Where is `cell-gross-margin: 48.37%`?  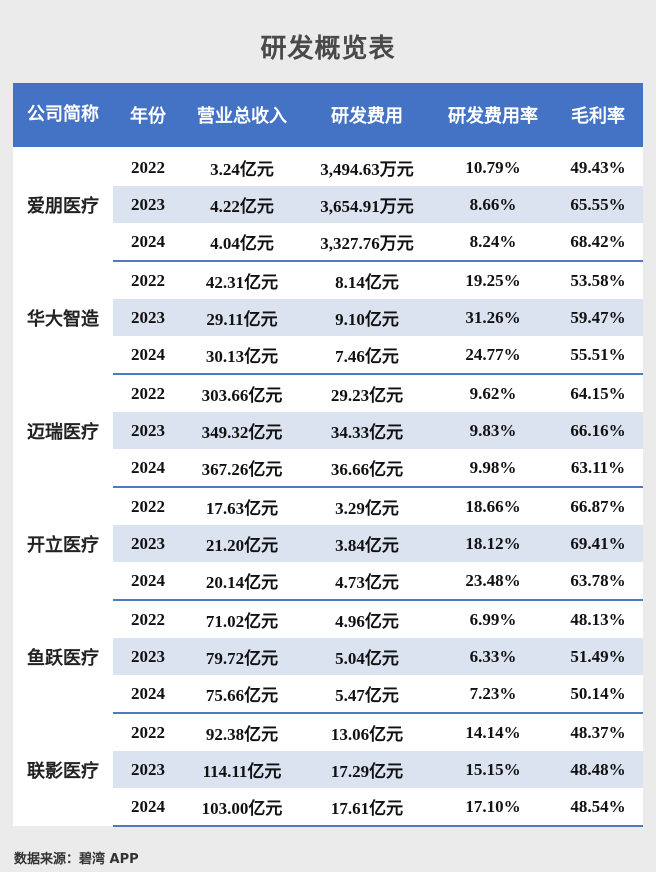 cell-gross-margin: 48.37% is located at coordinates (598, 732).